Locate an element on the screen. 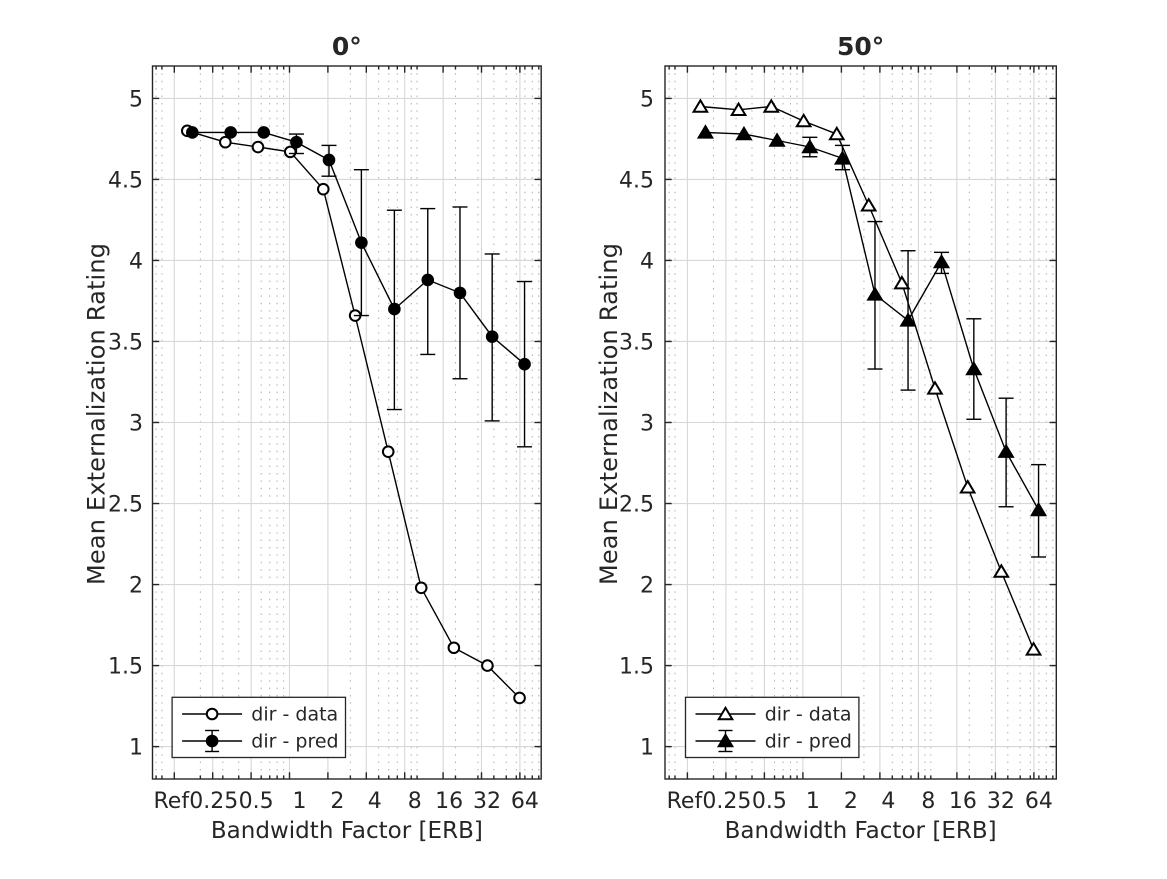 The height and width of the screenshot is (879, 1167). series-dir-pred is located at coordinates (872, 341).